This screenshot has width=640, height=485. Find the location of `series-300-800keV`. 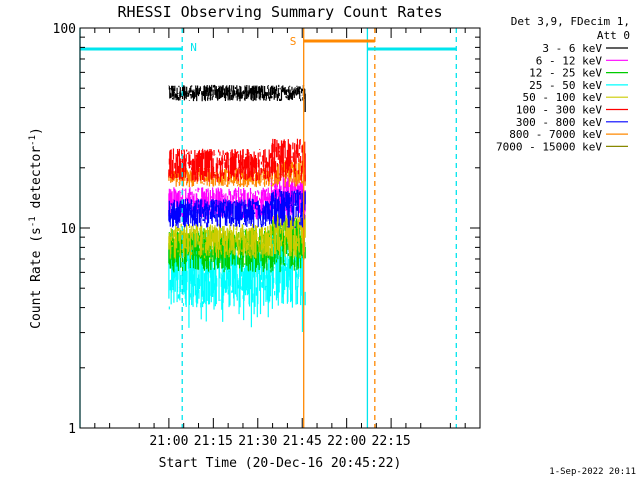

series-300-800keV is located at coordinates (237, 208).